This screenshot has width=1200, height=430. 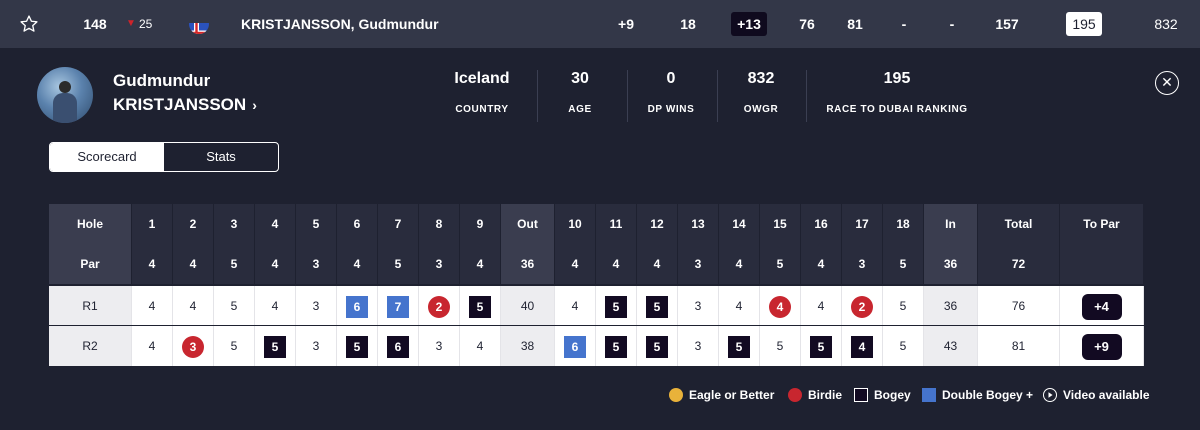 I want to click on iceland-flag-icon, so click(x=199, y=24).